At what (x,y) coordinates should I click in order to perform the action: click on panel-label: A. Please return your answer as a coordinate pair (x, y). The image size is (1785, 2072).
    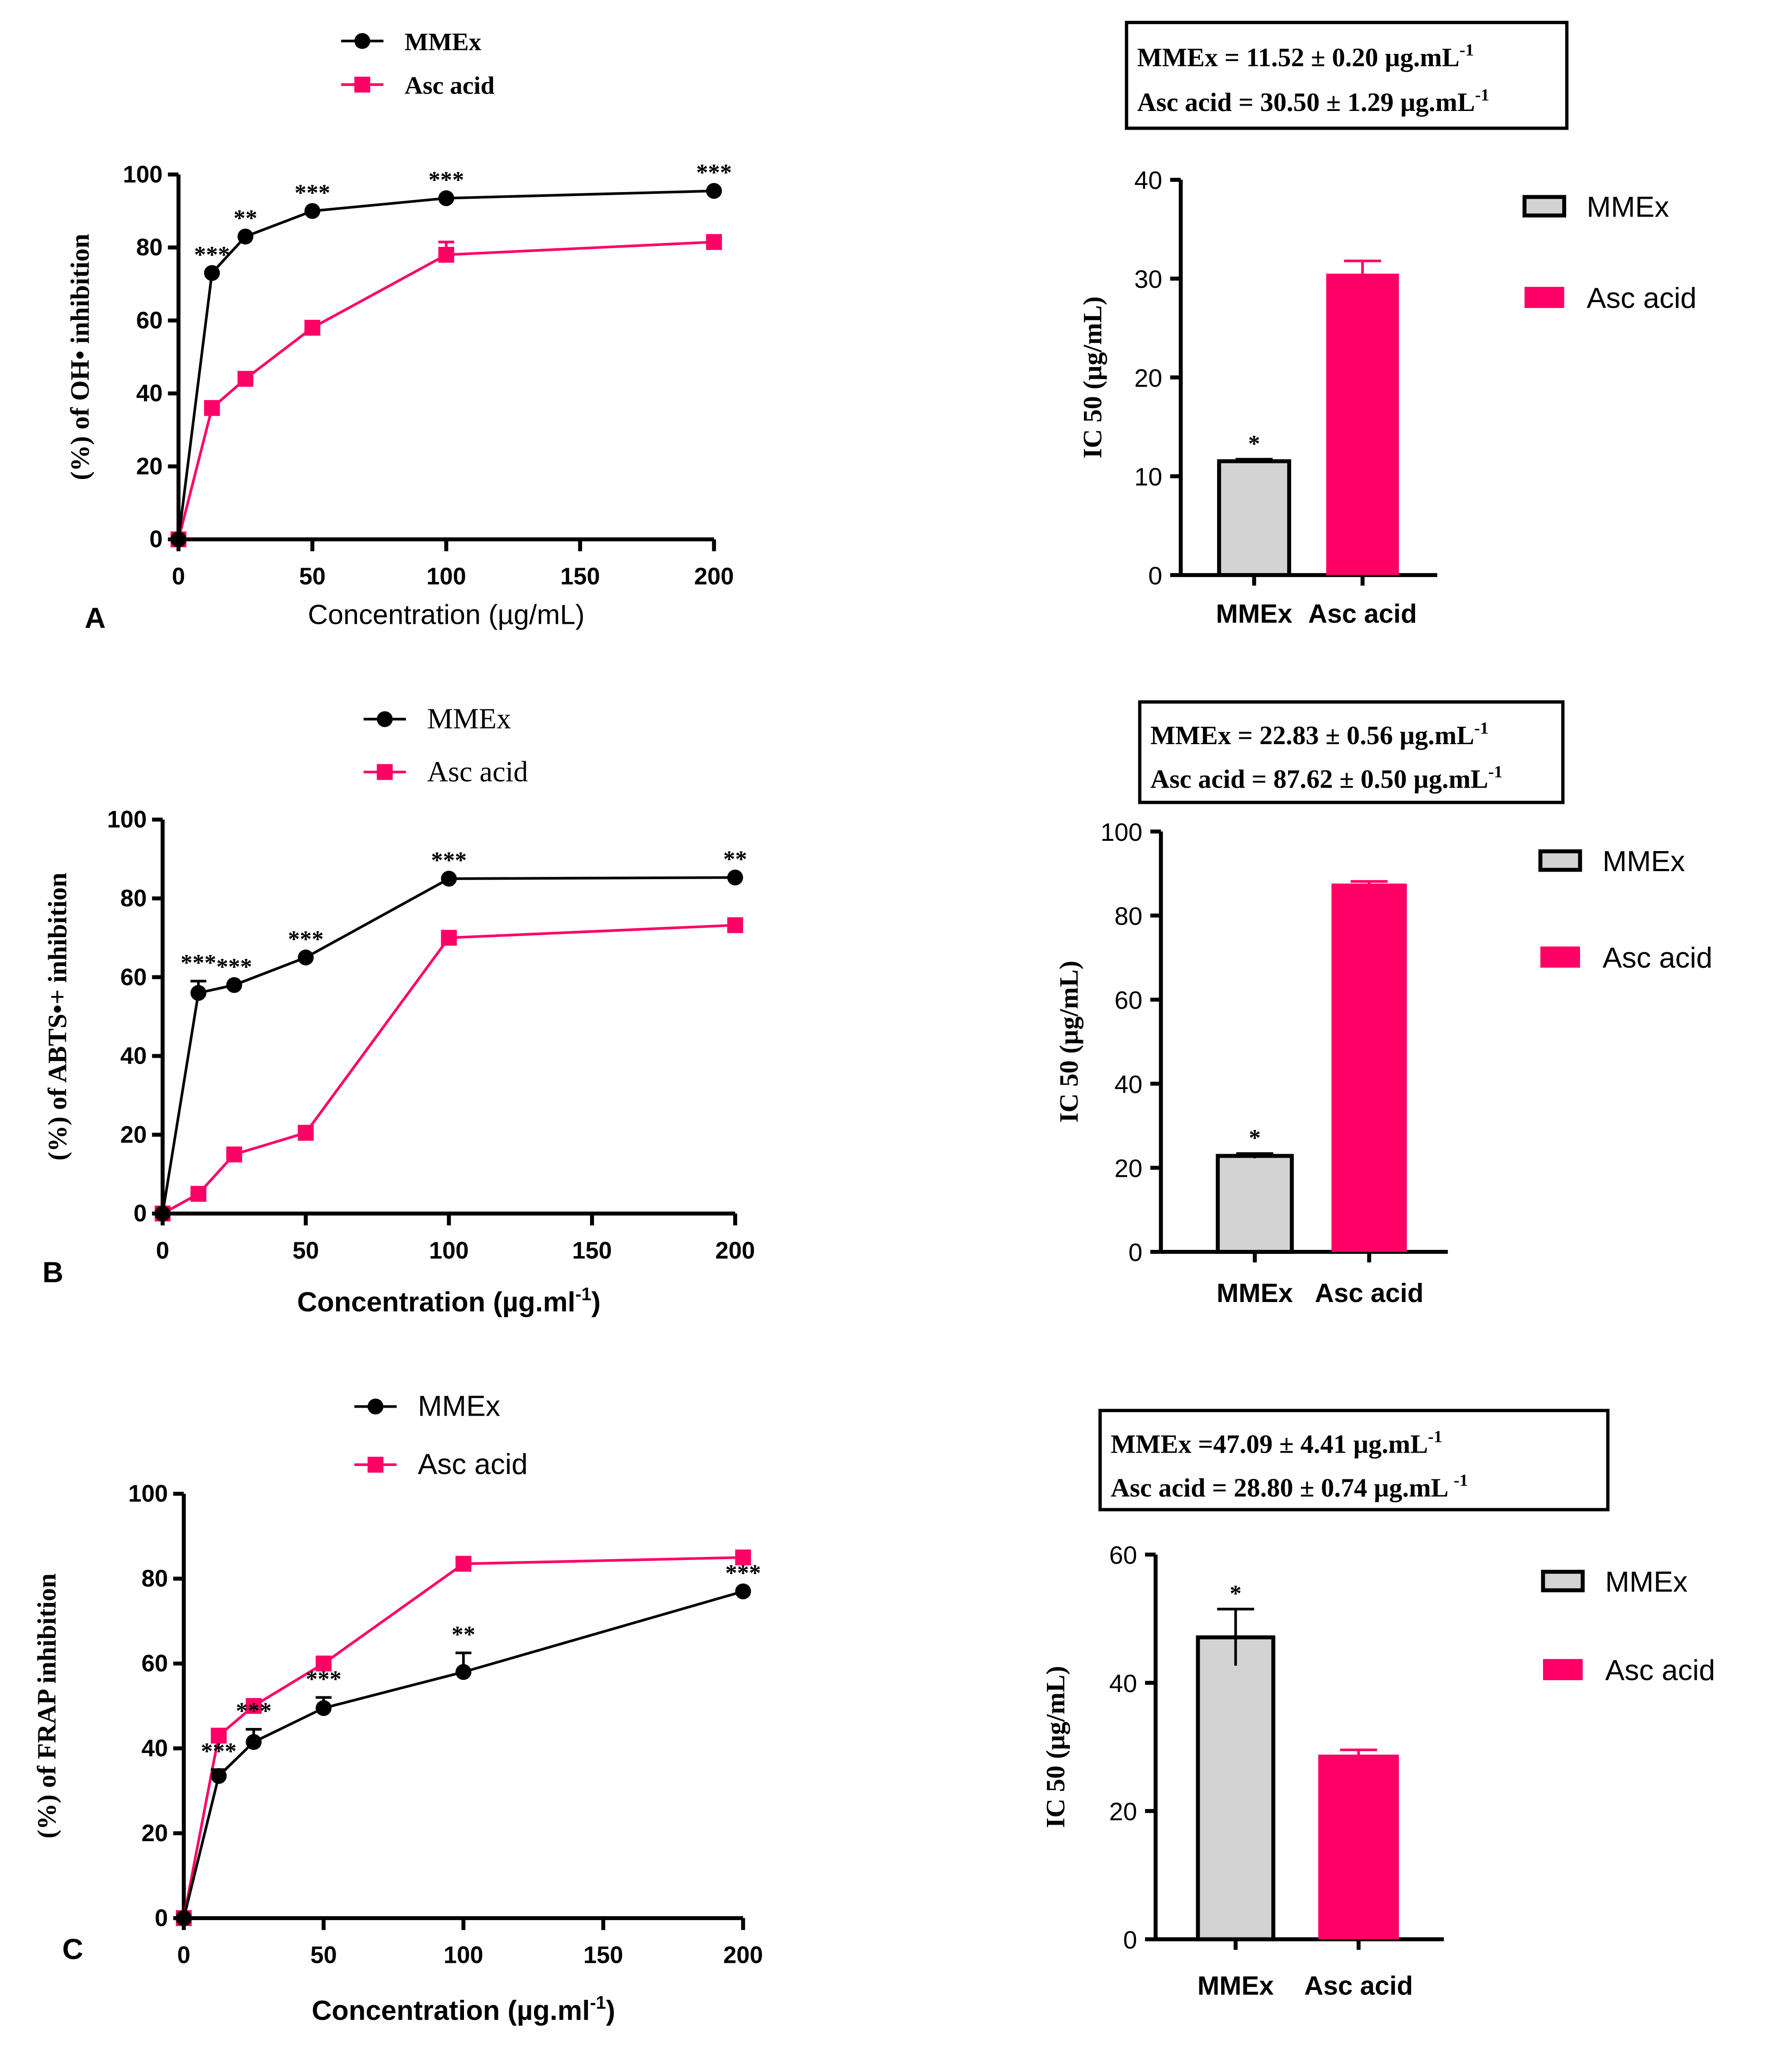
    Looking at the image, I should click on (95, 618).